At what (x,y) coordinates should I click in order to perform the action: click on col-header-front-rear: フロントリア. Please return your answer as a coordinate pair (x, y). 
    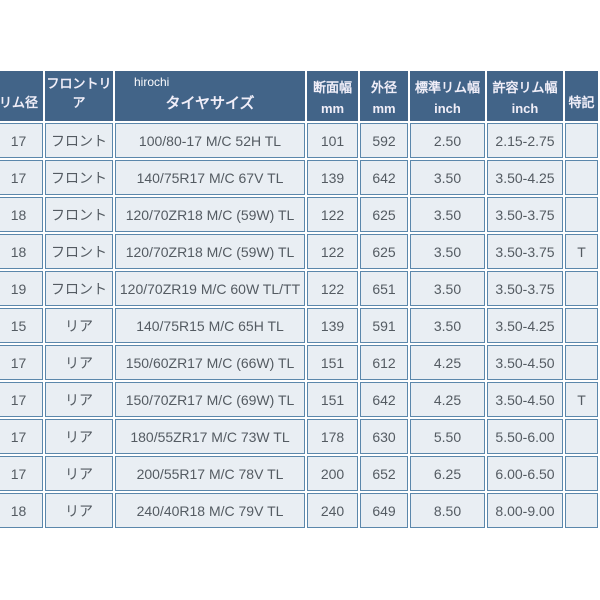
    Looking at the image, I should click on (79, 96).